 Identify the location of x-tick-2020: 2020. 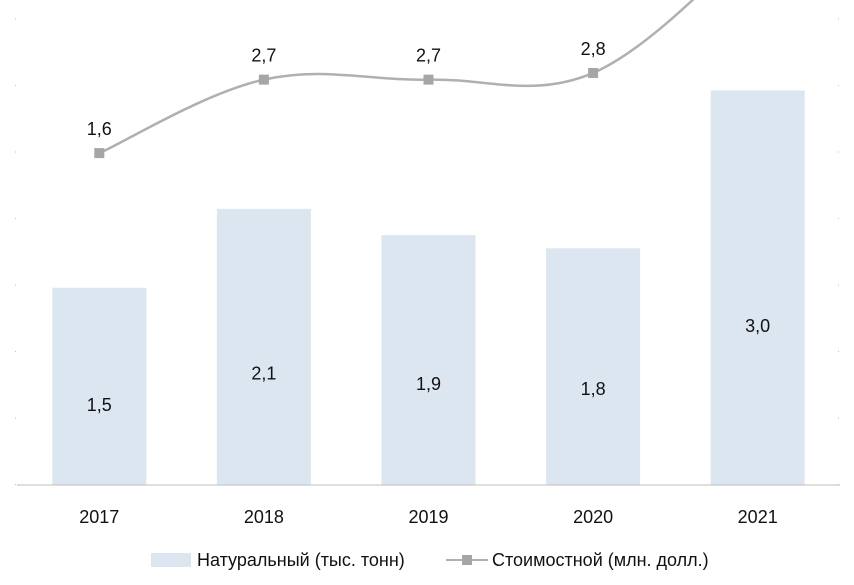
(593, 517).